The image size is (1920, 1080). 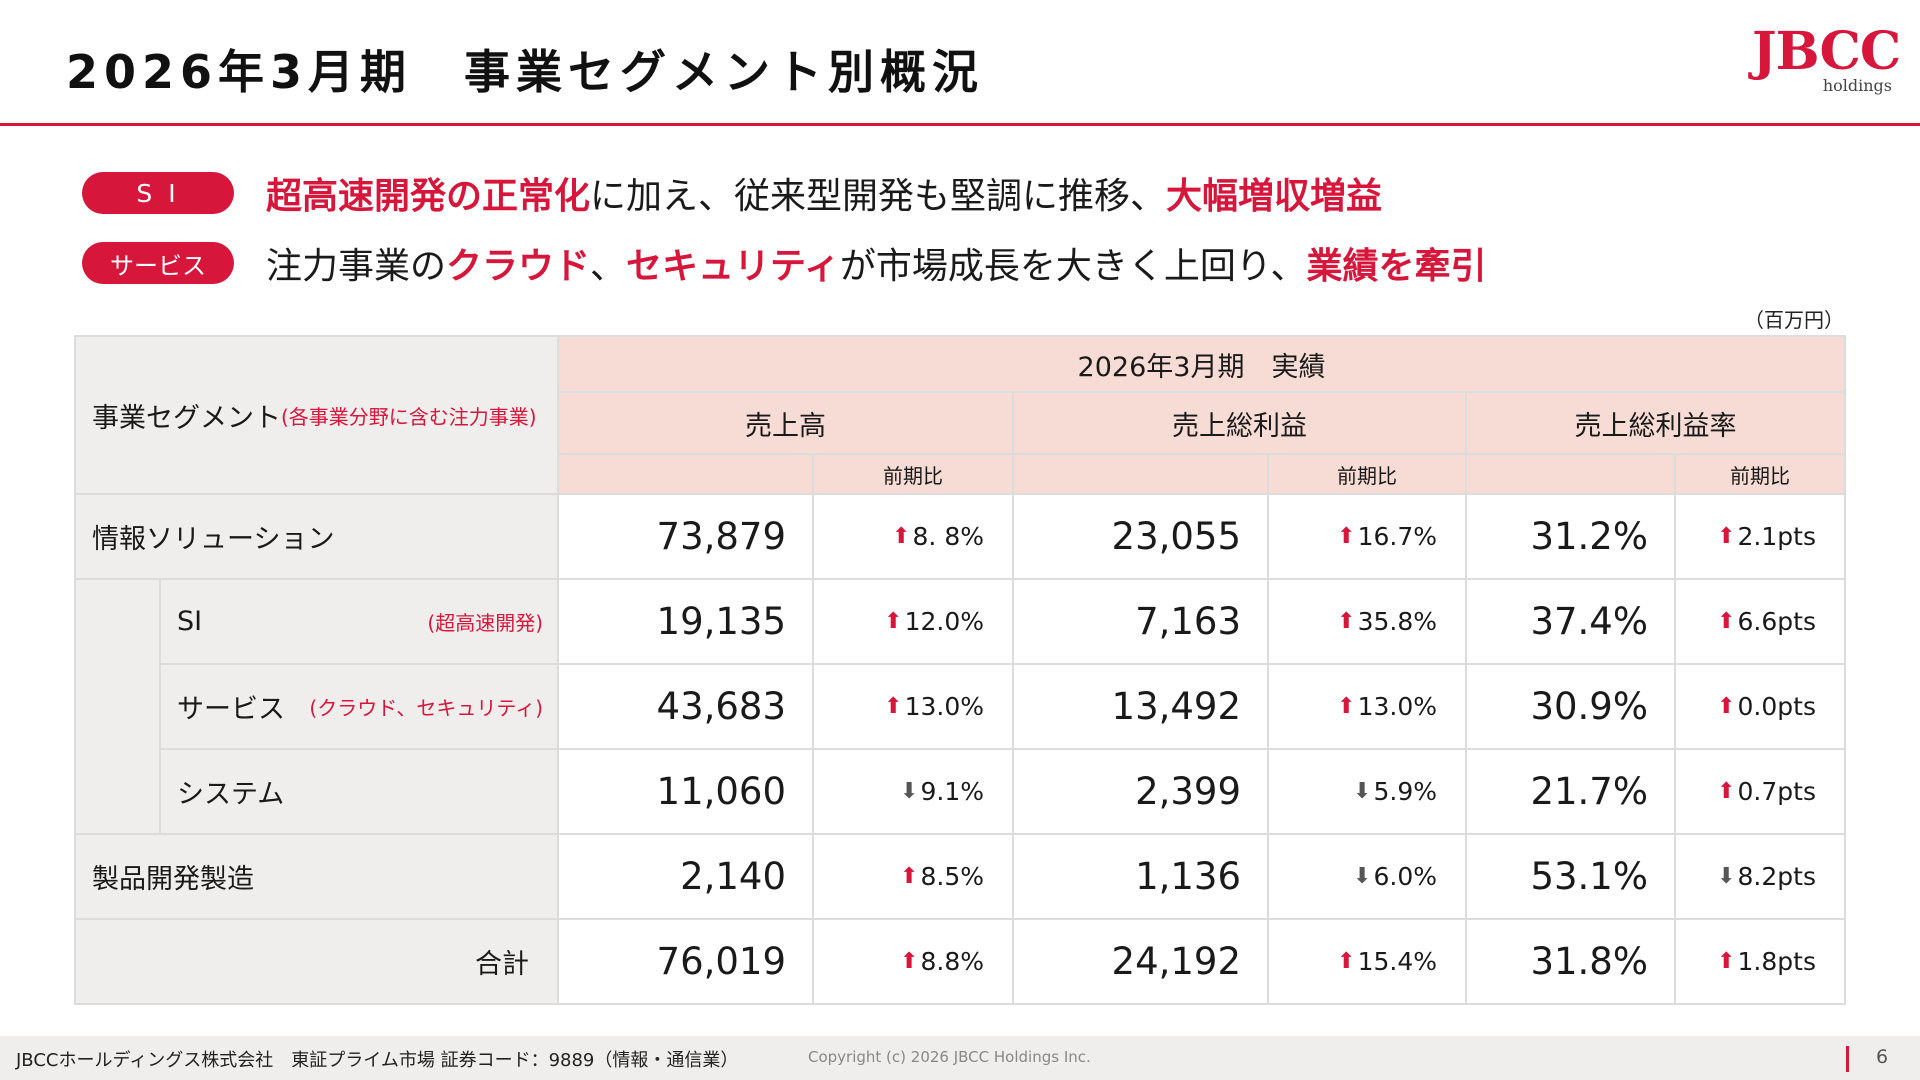 I want to click on col-header-revenue-yoy: 前期比, so click(x=913, y=474).